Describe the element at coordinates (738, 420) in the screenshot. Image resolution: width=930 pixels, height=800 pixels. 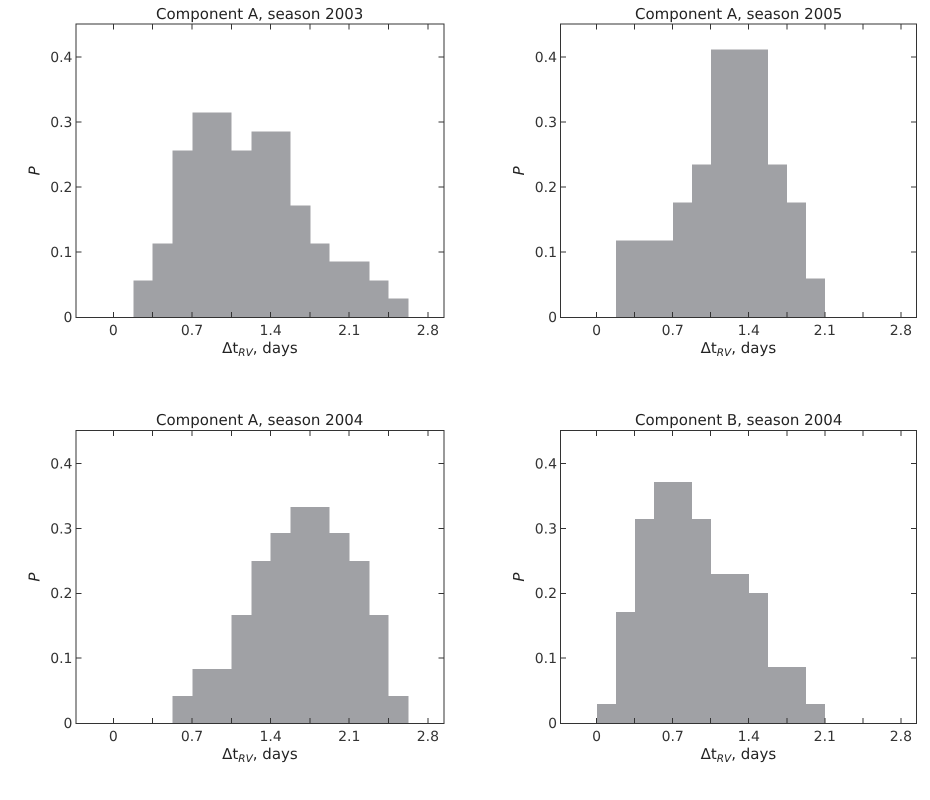
I see `chart-title: Component B, season 2004` at that location.